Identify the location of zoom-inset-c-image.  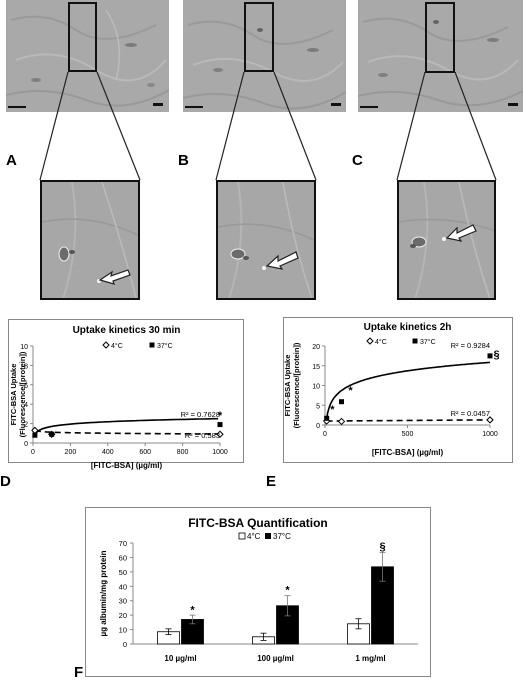
(446, 240).